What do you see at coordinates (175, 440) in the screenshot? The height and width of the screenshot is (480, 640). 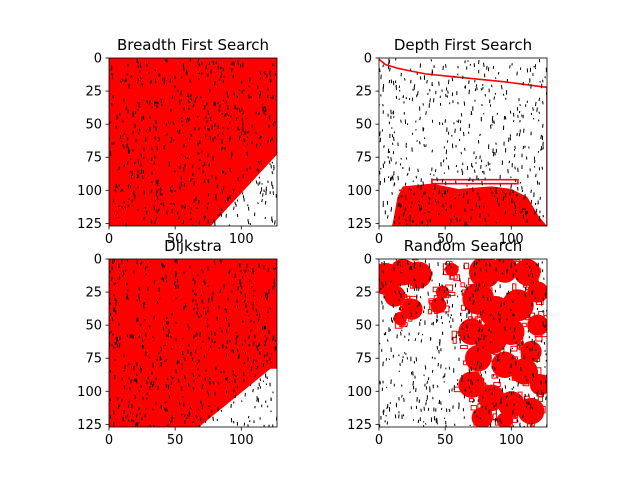 I see `x-tick-label: 50` at bounding box center [175, 440].